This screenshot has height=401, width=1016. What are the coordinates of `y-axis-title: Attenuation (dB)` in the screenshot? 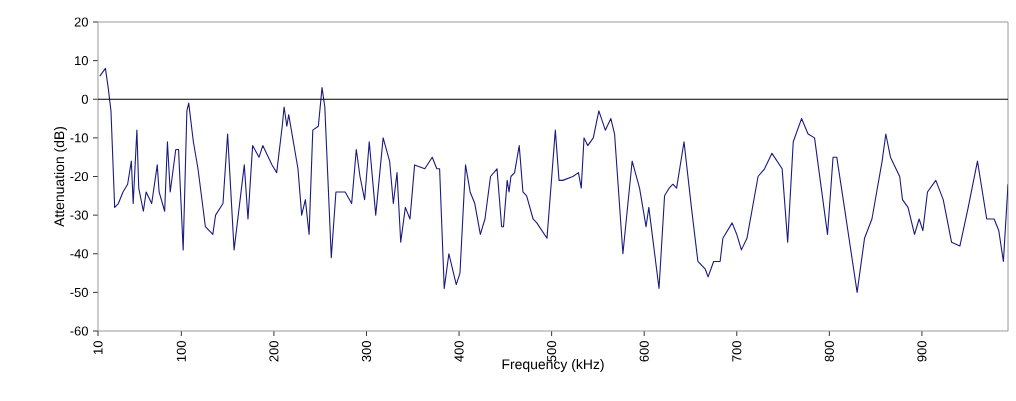 It's located at (60, 176).